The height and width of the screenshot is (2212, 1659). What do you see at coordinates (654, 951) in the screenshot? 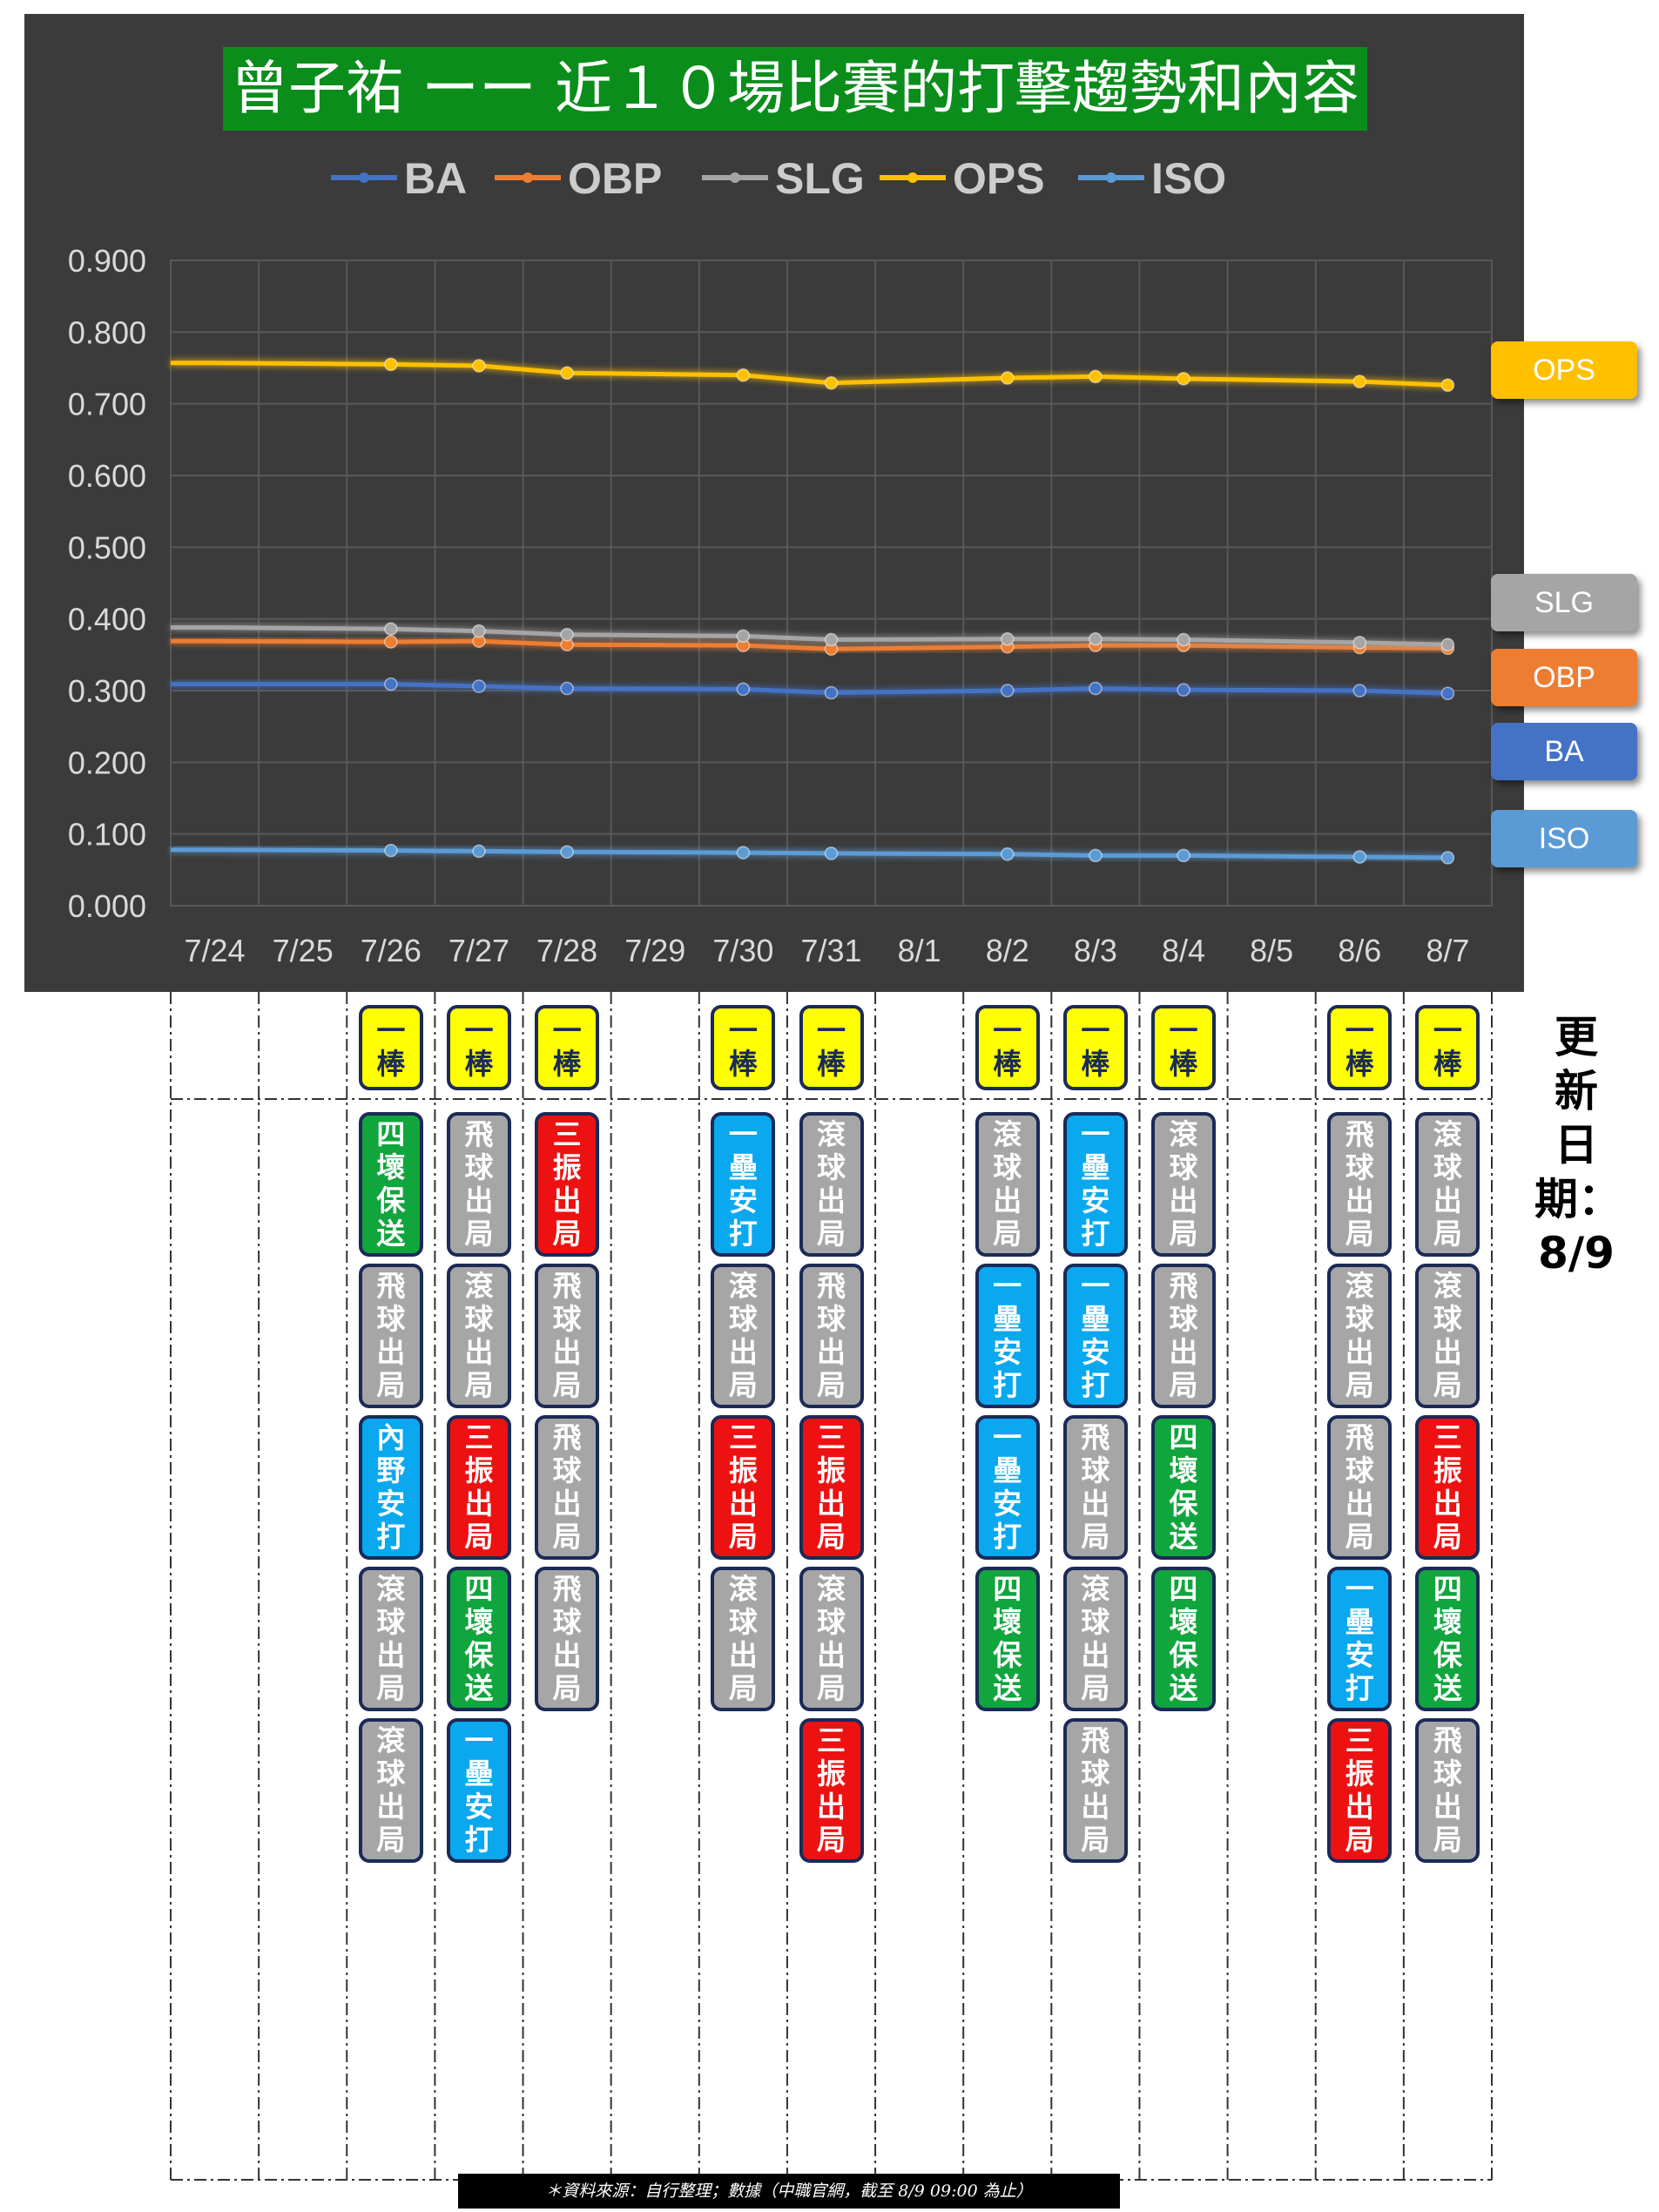
I see `x-tick-label: 7/29` at bounding box center [654, 951].